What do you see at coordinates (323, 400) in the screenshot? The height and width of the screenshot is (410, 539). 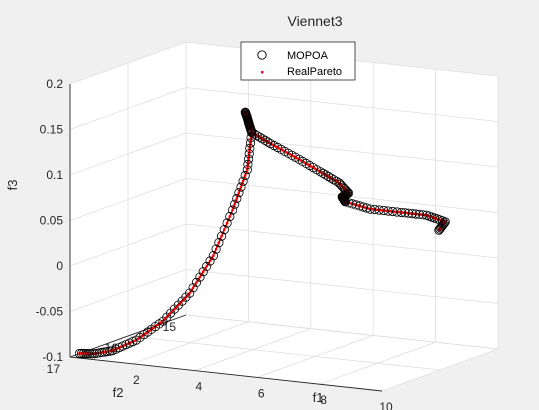 I see `x-tick-label: 8` at bounding box center [323, 400].